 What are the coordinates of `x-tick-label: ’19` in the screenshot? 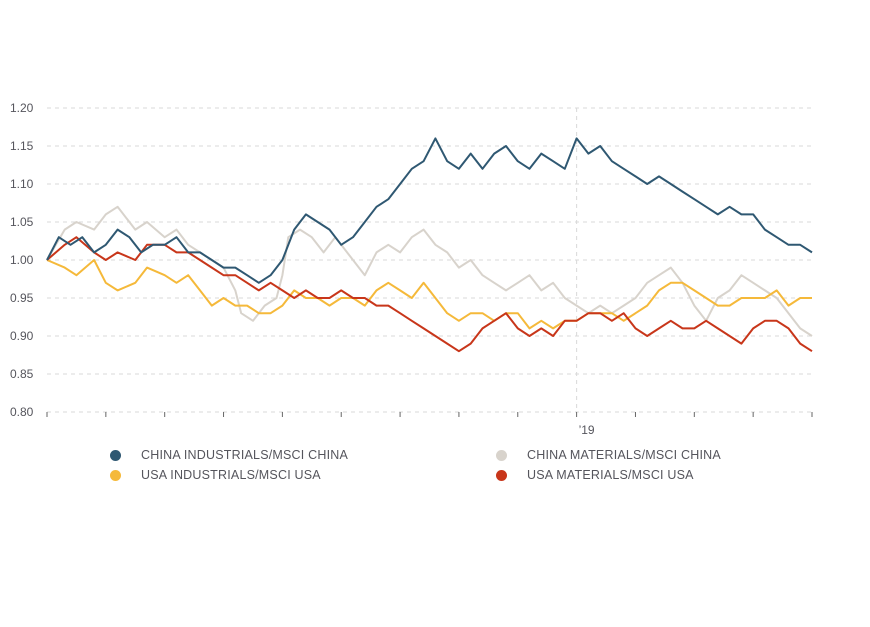 It's located at (587, 430).